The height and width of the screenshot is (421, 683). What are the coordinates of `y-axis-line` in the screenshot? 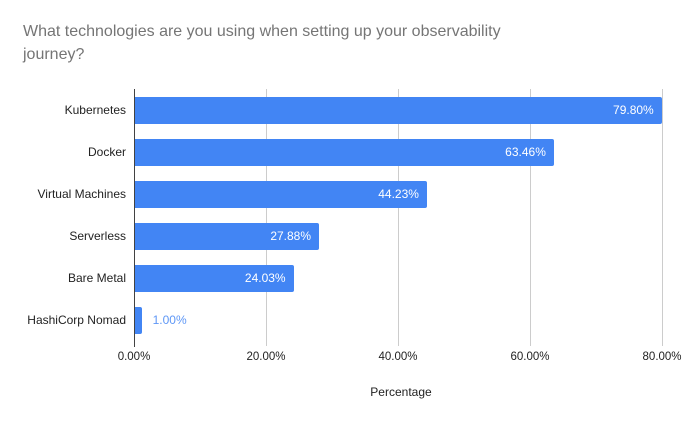 It's located at (134, 218).